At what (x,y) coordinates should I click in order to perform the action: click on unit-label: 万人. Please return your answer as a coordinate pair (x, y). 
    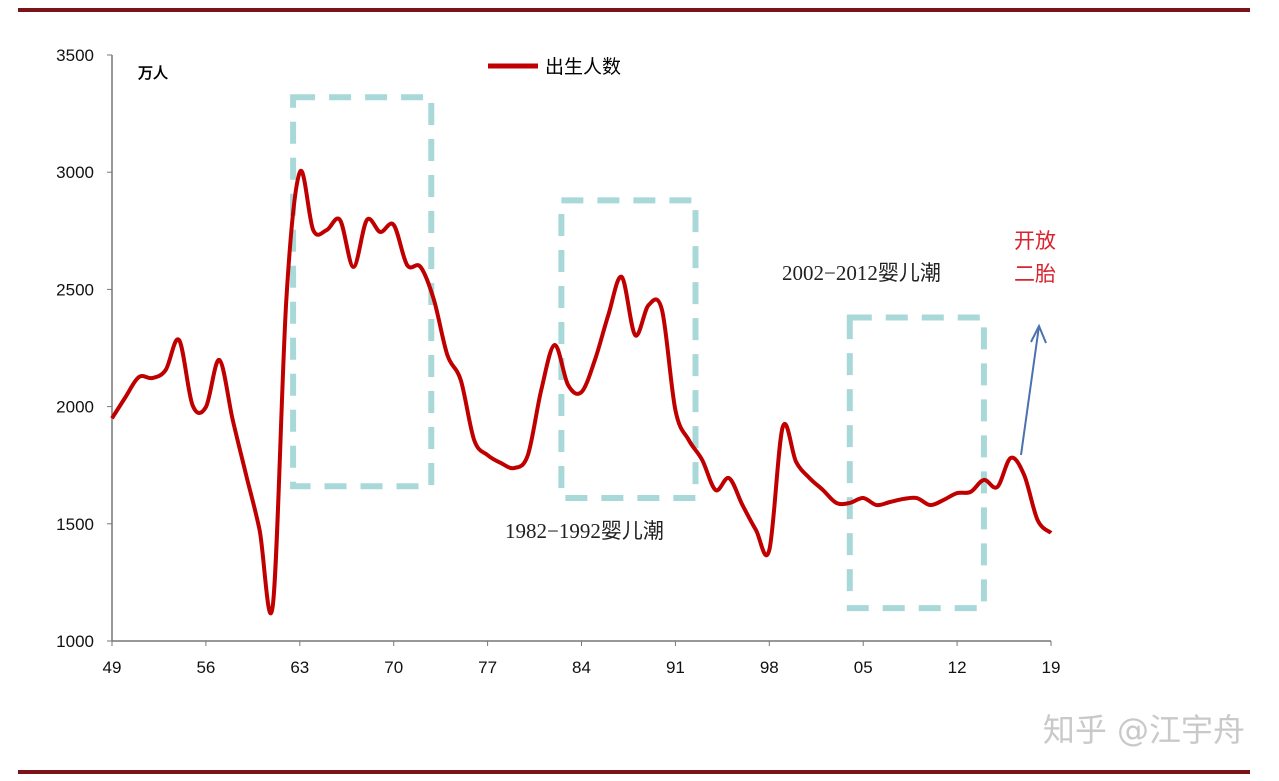
    Looking at the image, I should click on (153, 73).